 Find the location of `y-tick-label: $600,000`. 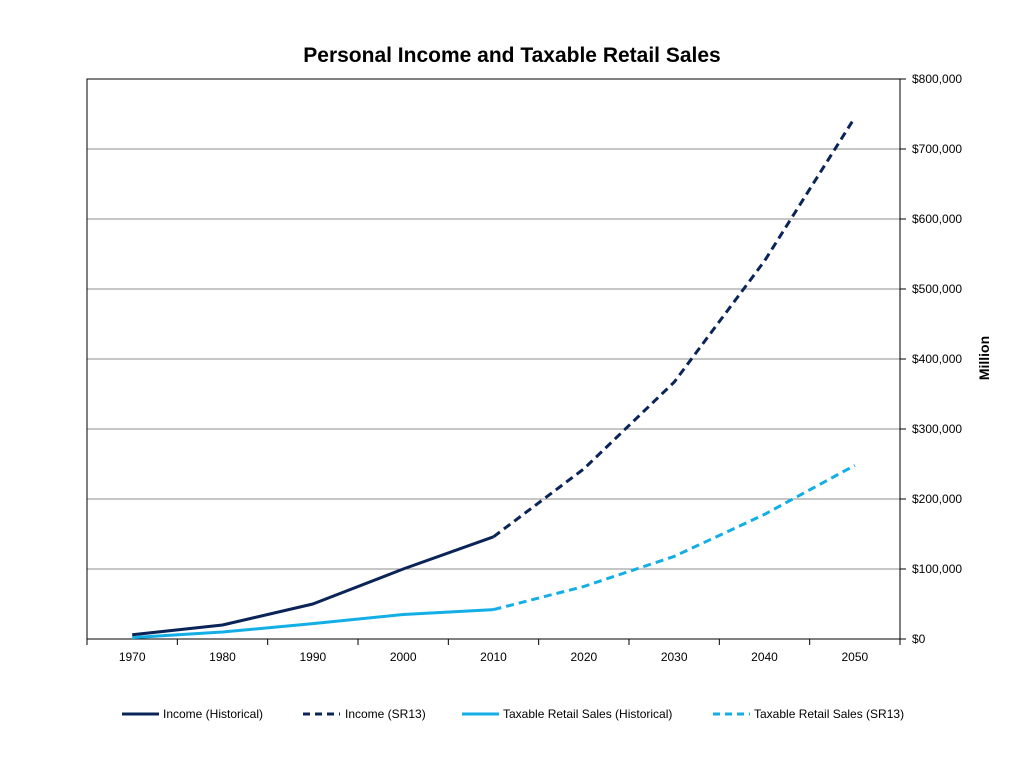

y-tick-label: $600,000 is located at coordinates (937, 219).